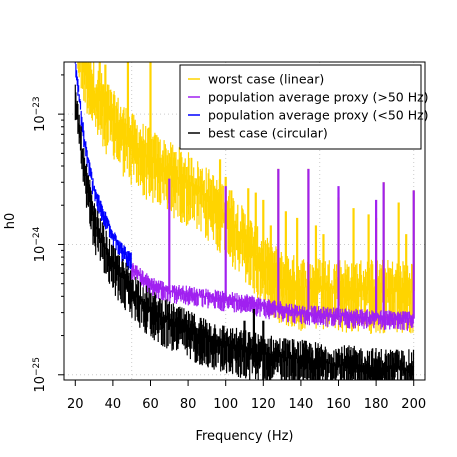 This screenshot has height=457, width=457. Describe the element at coordinates (150, 404) in the screenshot. I see `x-tick-label: 60` at that location.